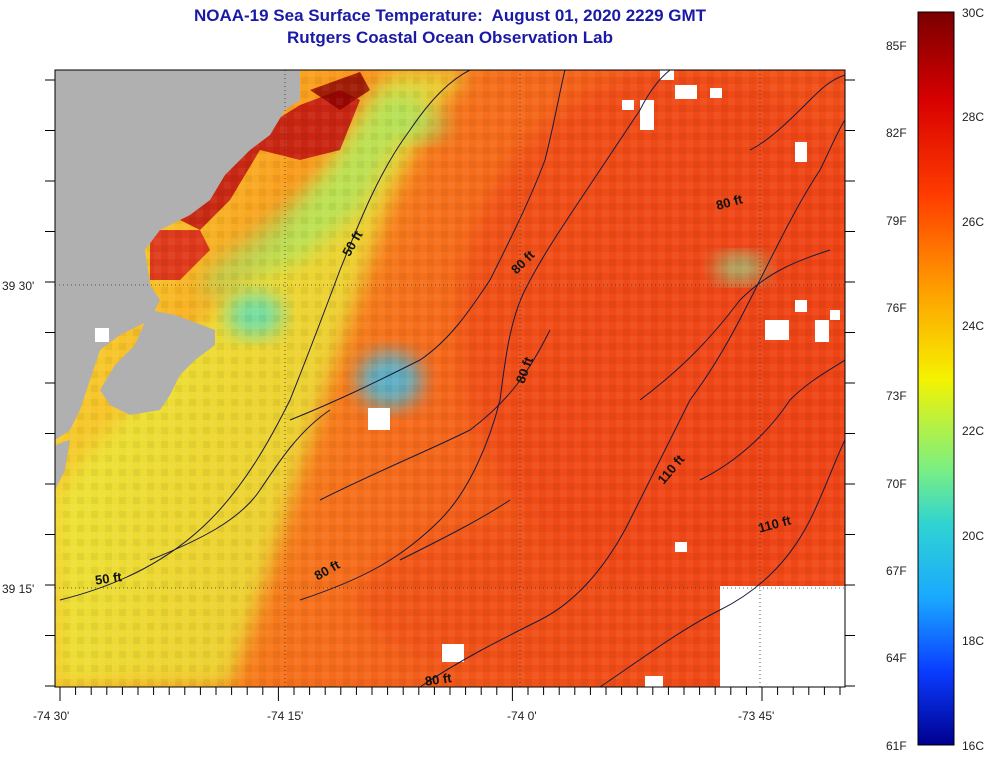 The width and height of the screenshot is (1000, 761). What do you see at coordinates (756, 716) in the screenshot?
I see `lon-label-3: -73 45'` at bounding box center [756, 716].